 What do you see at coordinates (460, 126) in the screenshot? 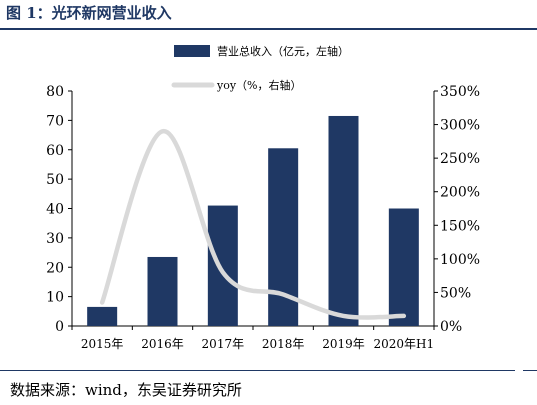
I see `right-tick-label: 300%` at bounding box center [460, 126].